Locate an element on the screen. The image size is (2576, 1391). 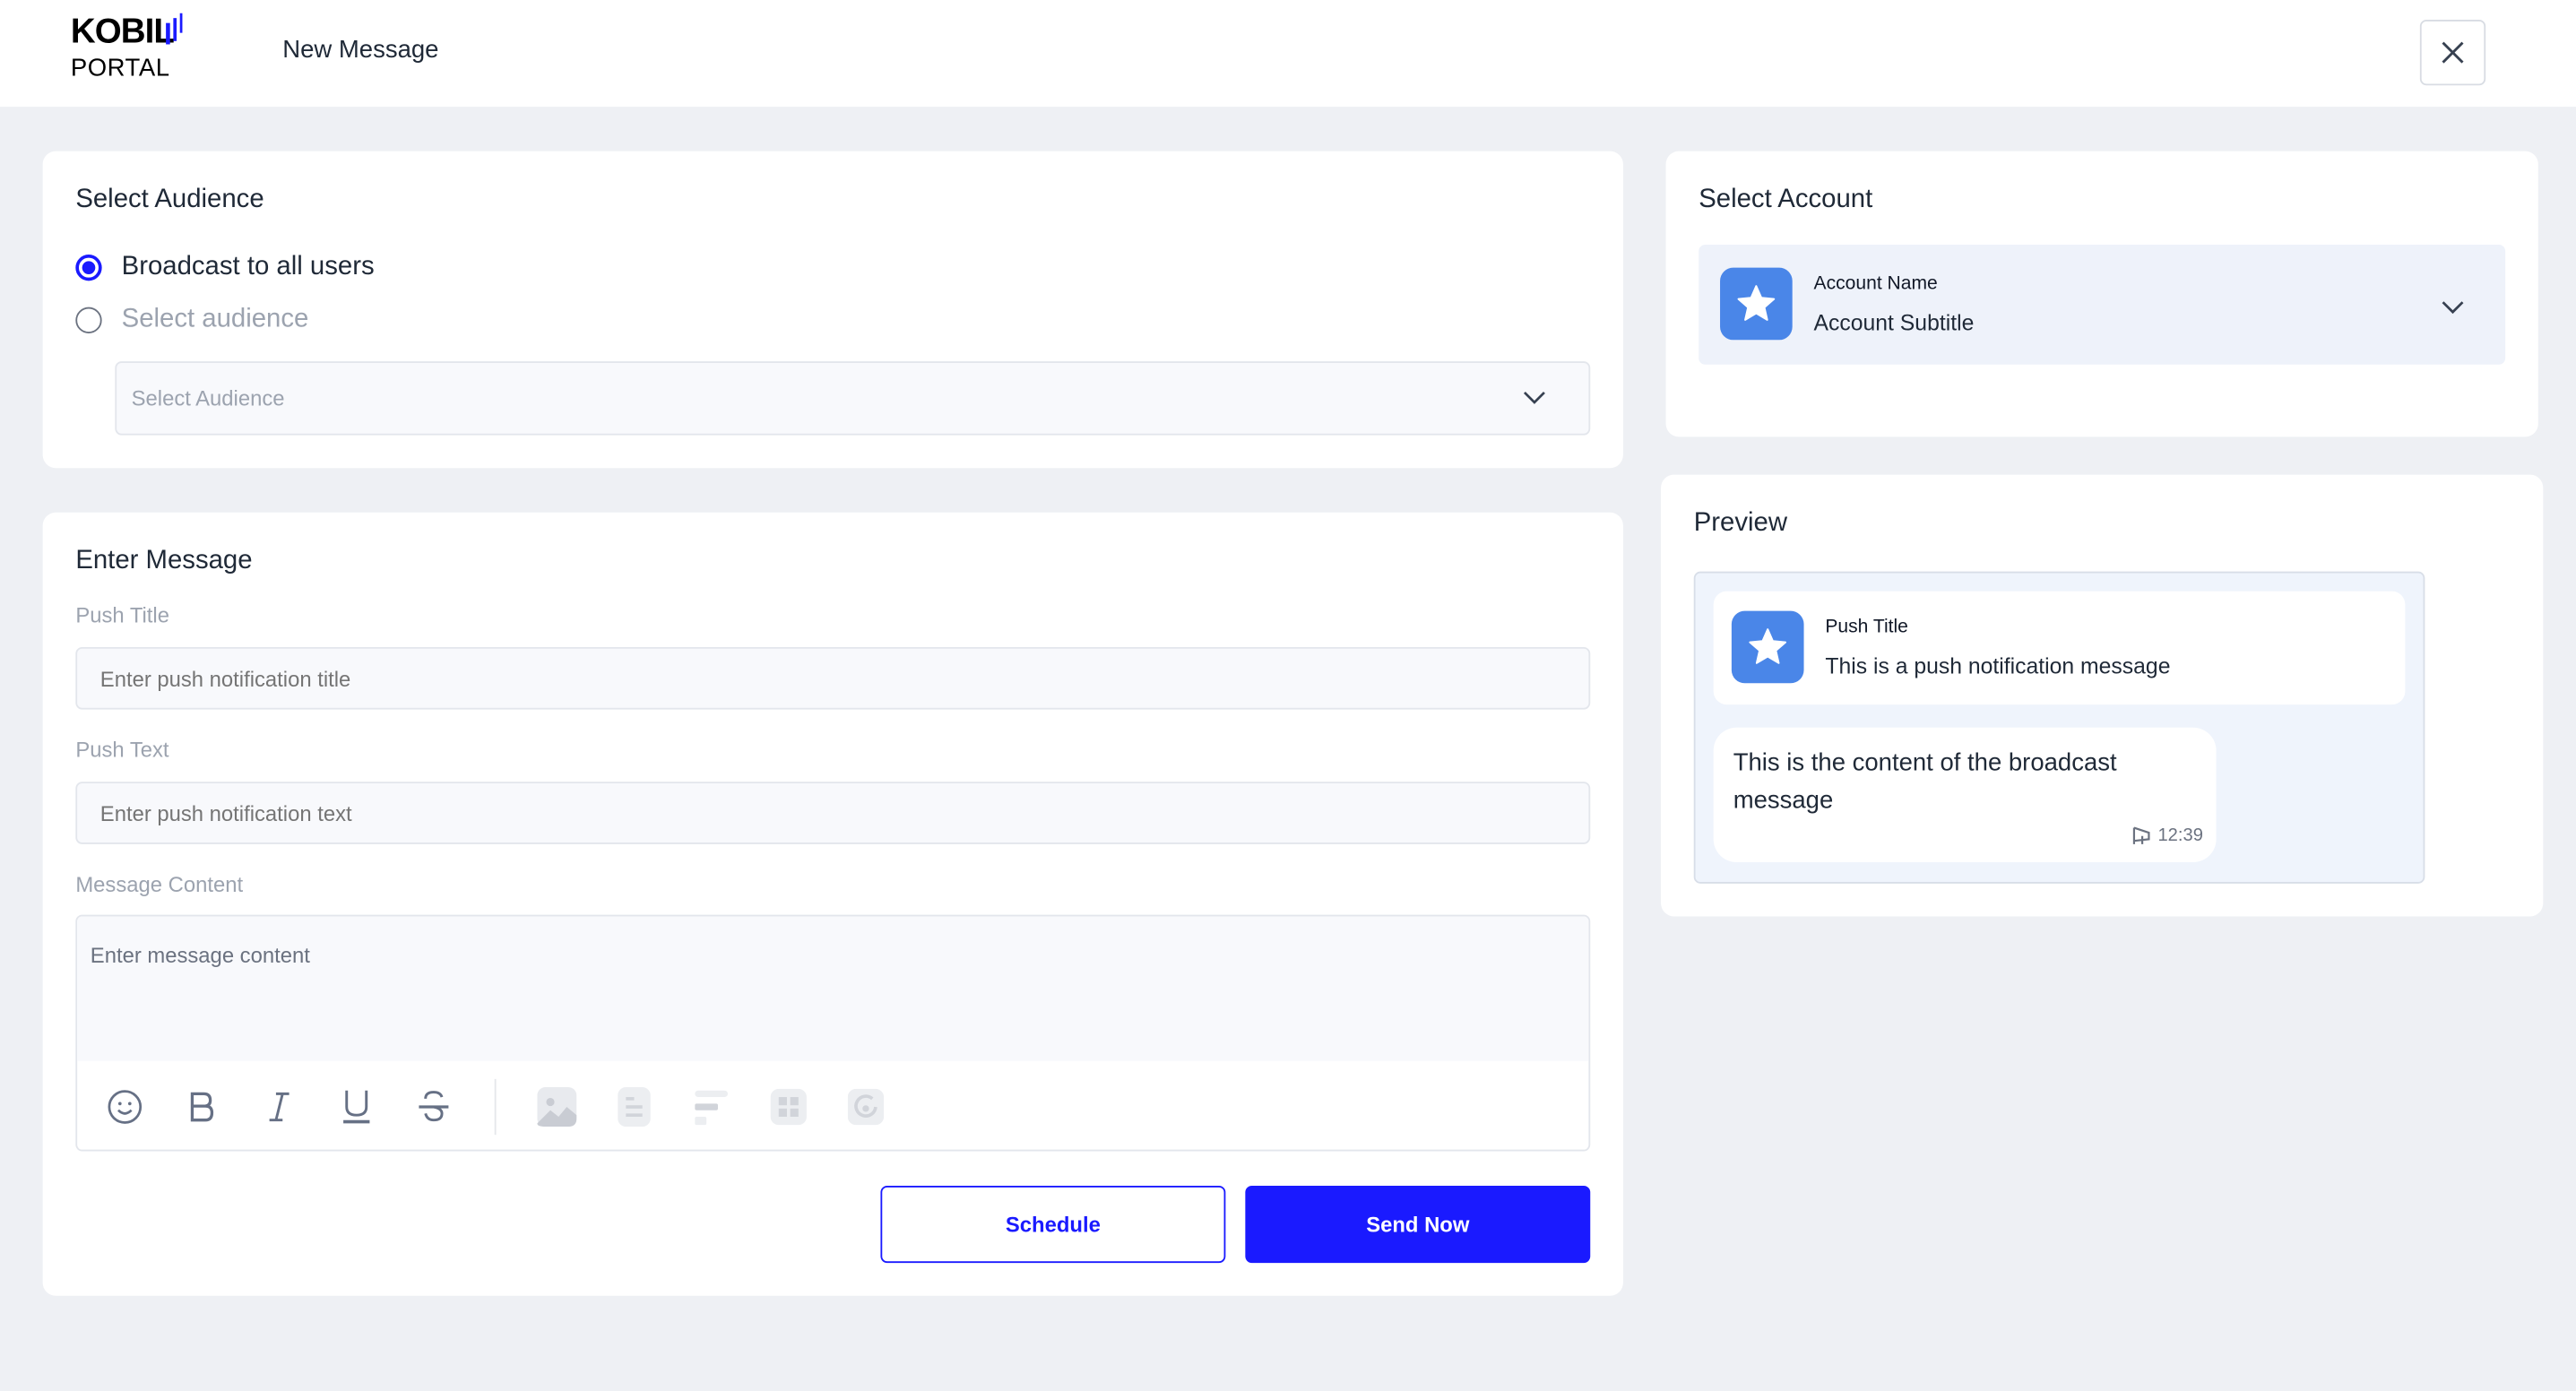
schedule-button: Schedule is located at coordinates (1053, 1224).